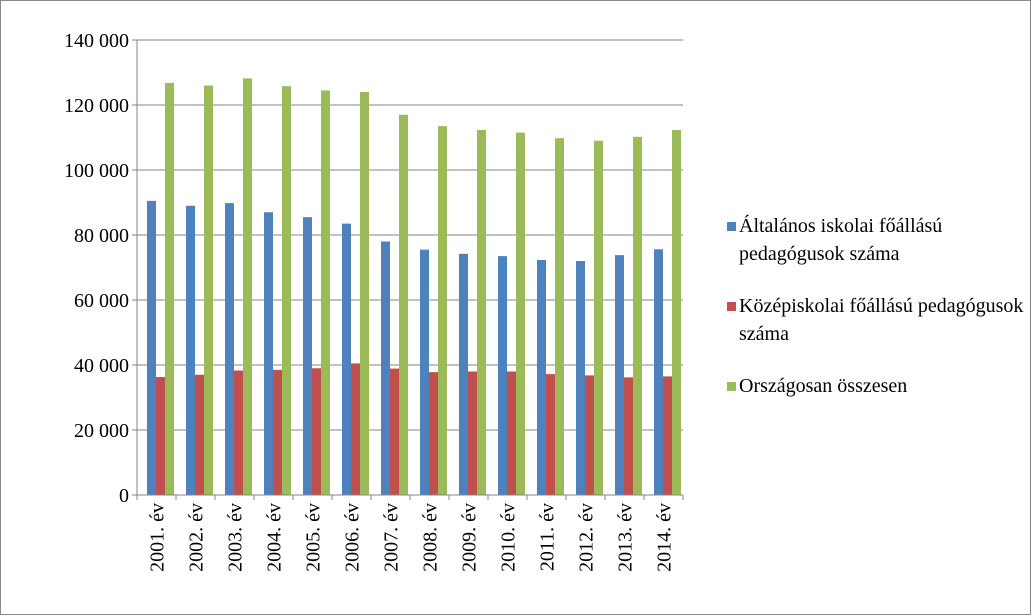  I want to click on x-tick-label: 2005. év, so click(314, 537).